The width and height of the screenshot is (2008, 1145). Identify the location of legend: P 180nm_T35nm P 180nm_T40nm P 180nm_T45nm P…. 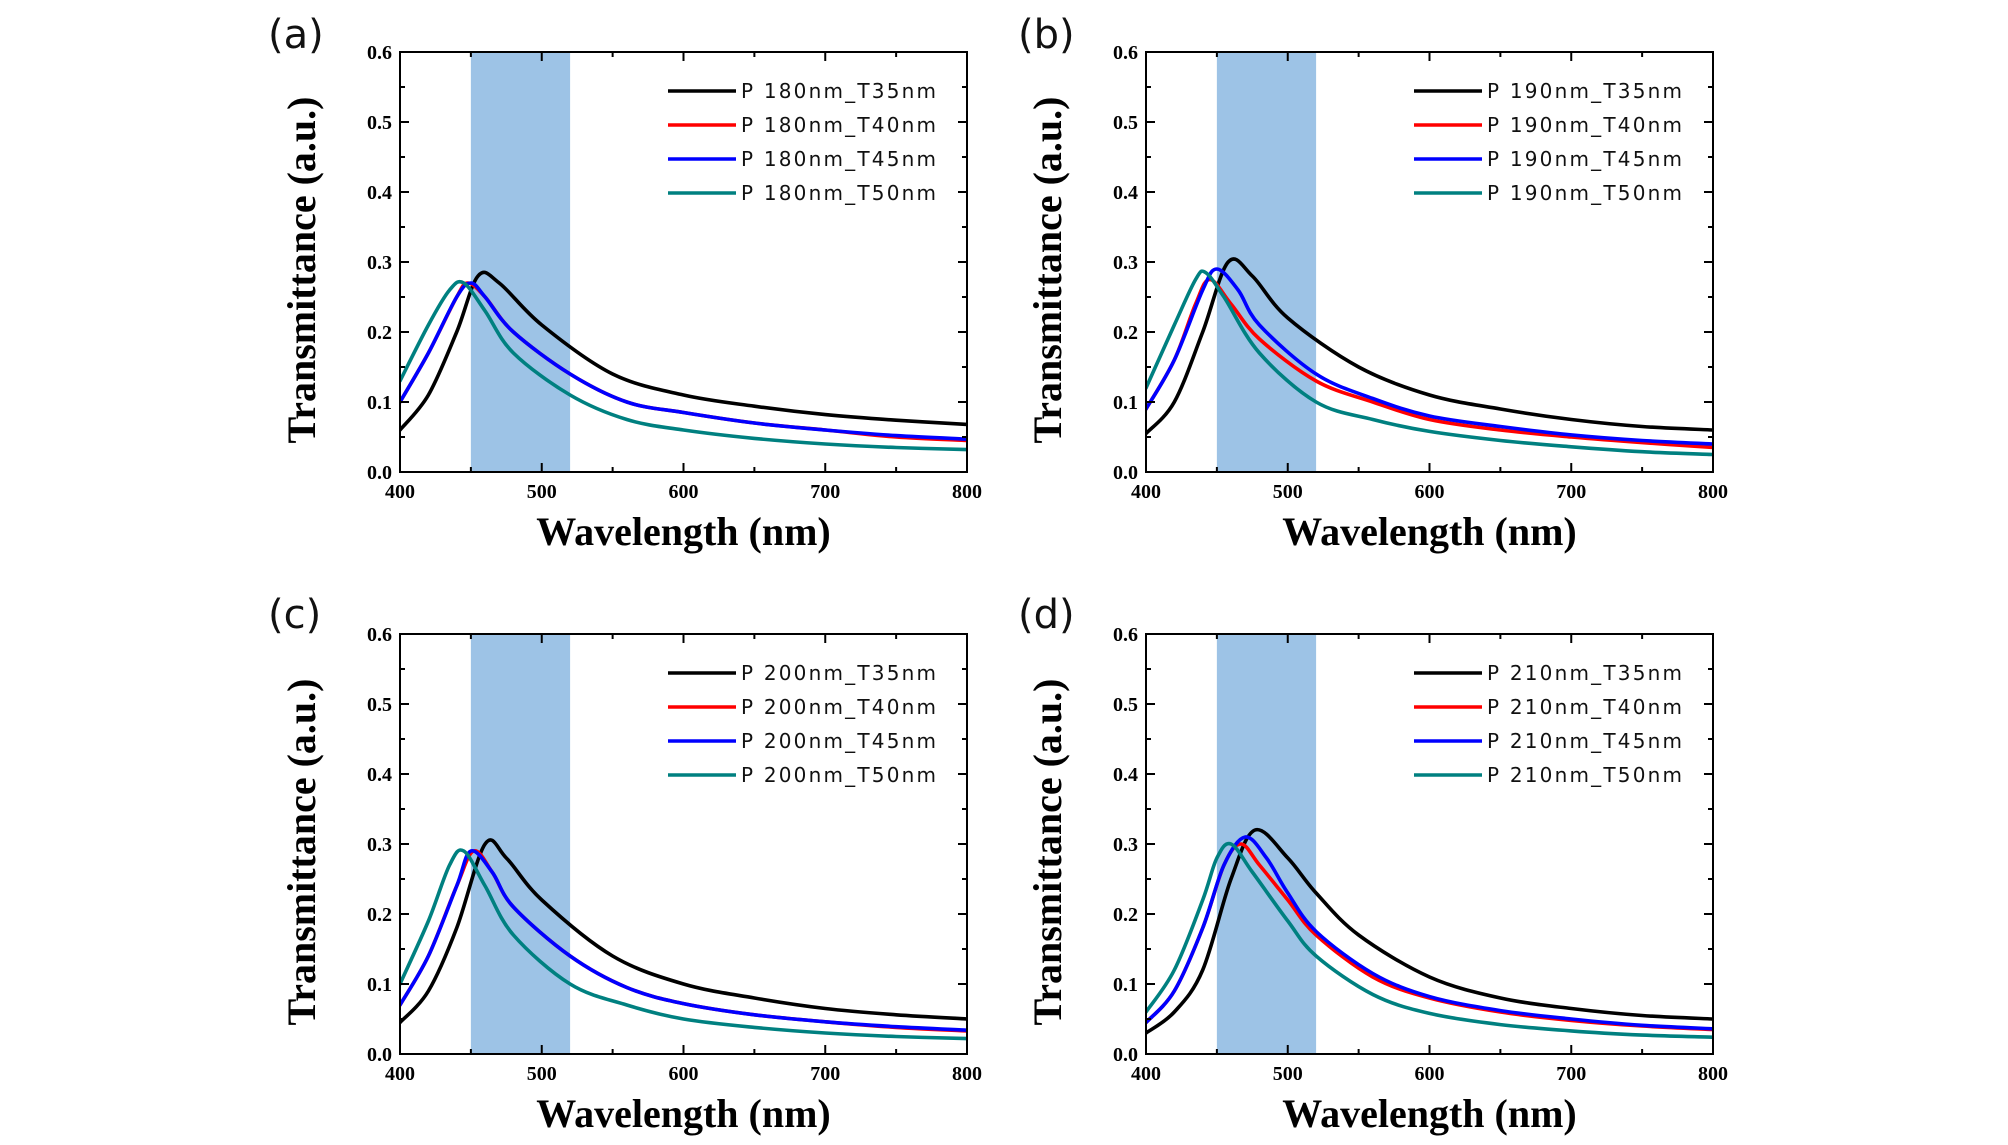
(803, 142).